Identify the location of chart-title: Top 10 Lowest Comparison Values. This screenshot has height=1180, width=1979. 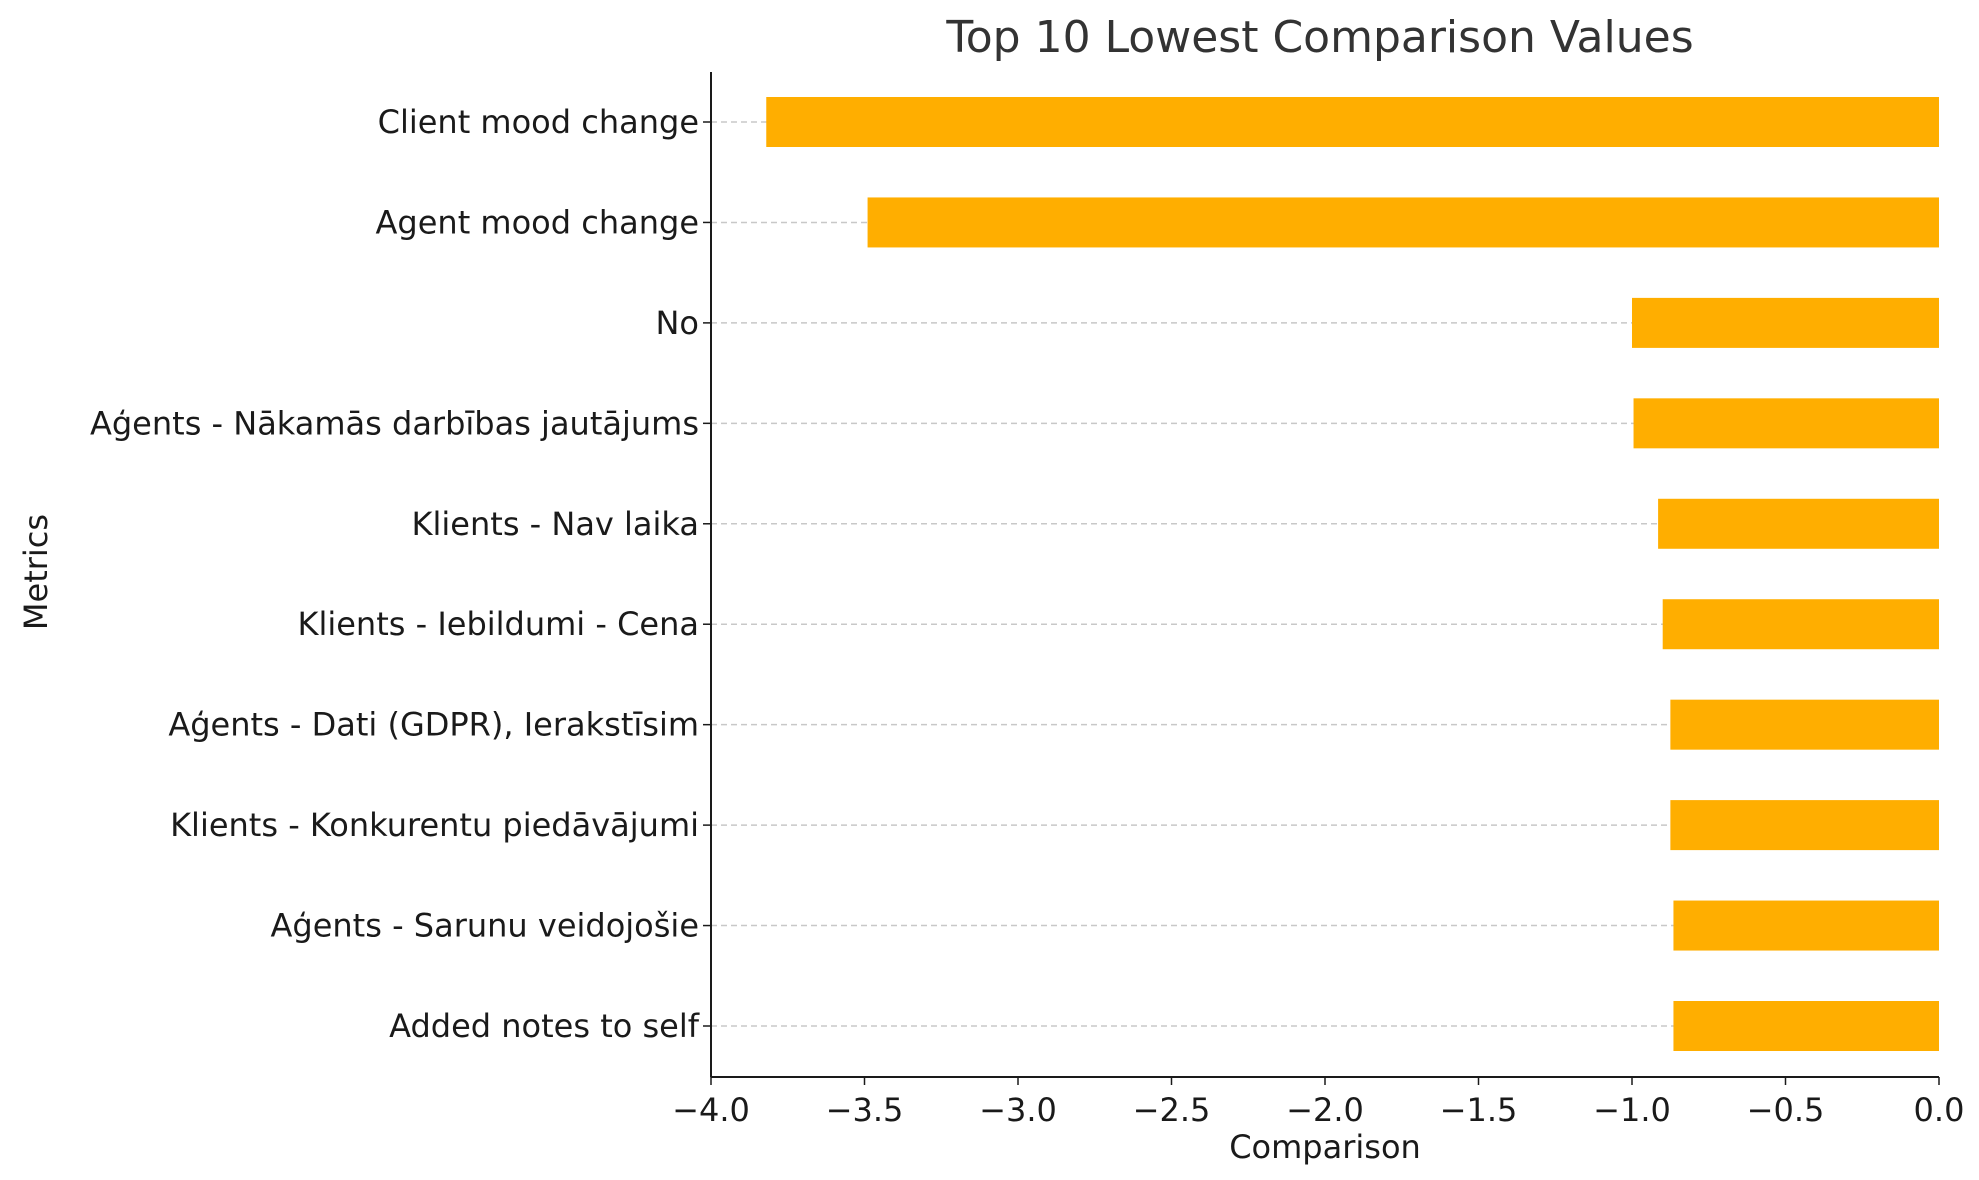
(1319, 37).